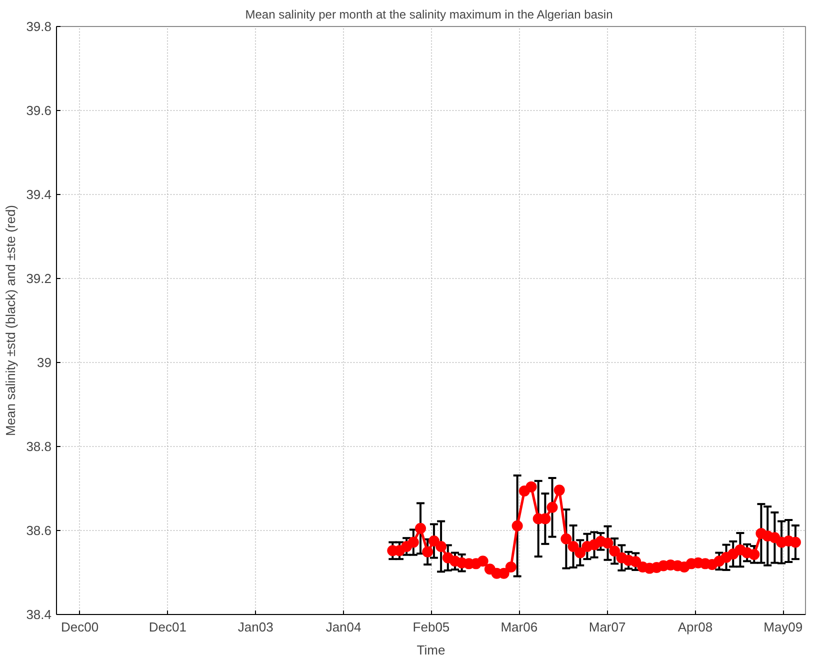 The height and width of the screenshot is (668, 818). Describe the element at coordinates (39, 278) in the screenshot. I see `y-tick-label: 39.2` at that location.